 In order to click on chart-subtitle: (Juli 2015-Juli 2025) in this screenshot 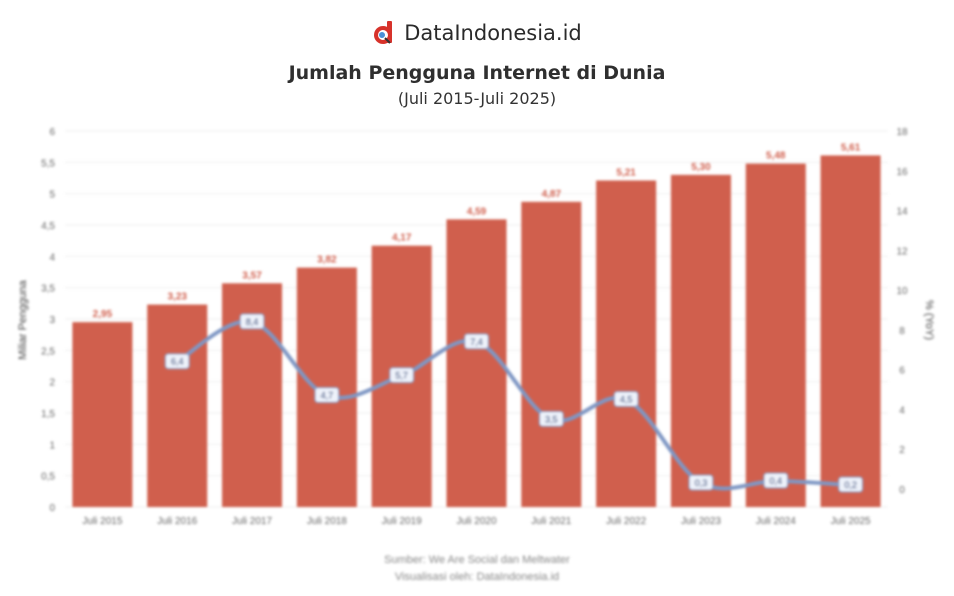, I will do `click(477, 98)`.